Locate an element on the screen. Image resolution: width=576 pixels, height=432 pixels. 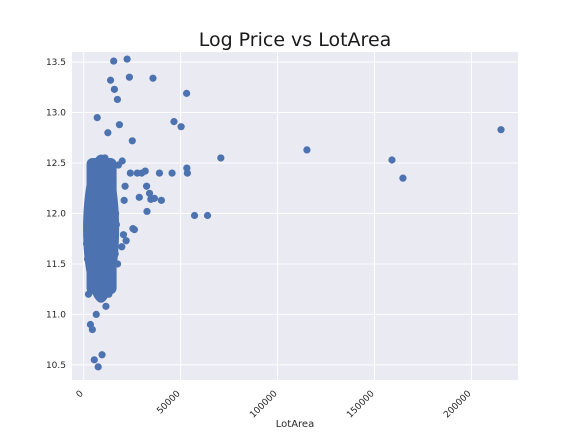
y-tick-label: 12.5 is located at coordinates (56, 164).